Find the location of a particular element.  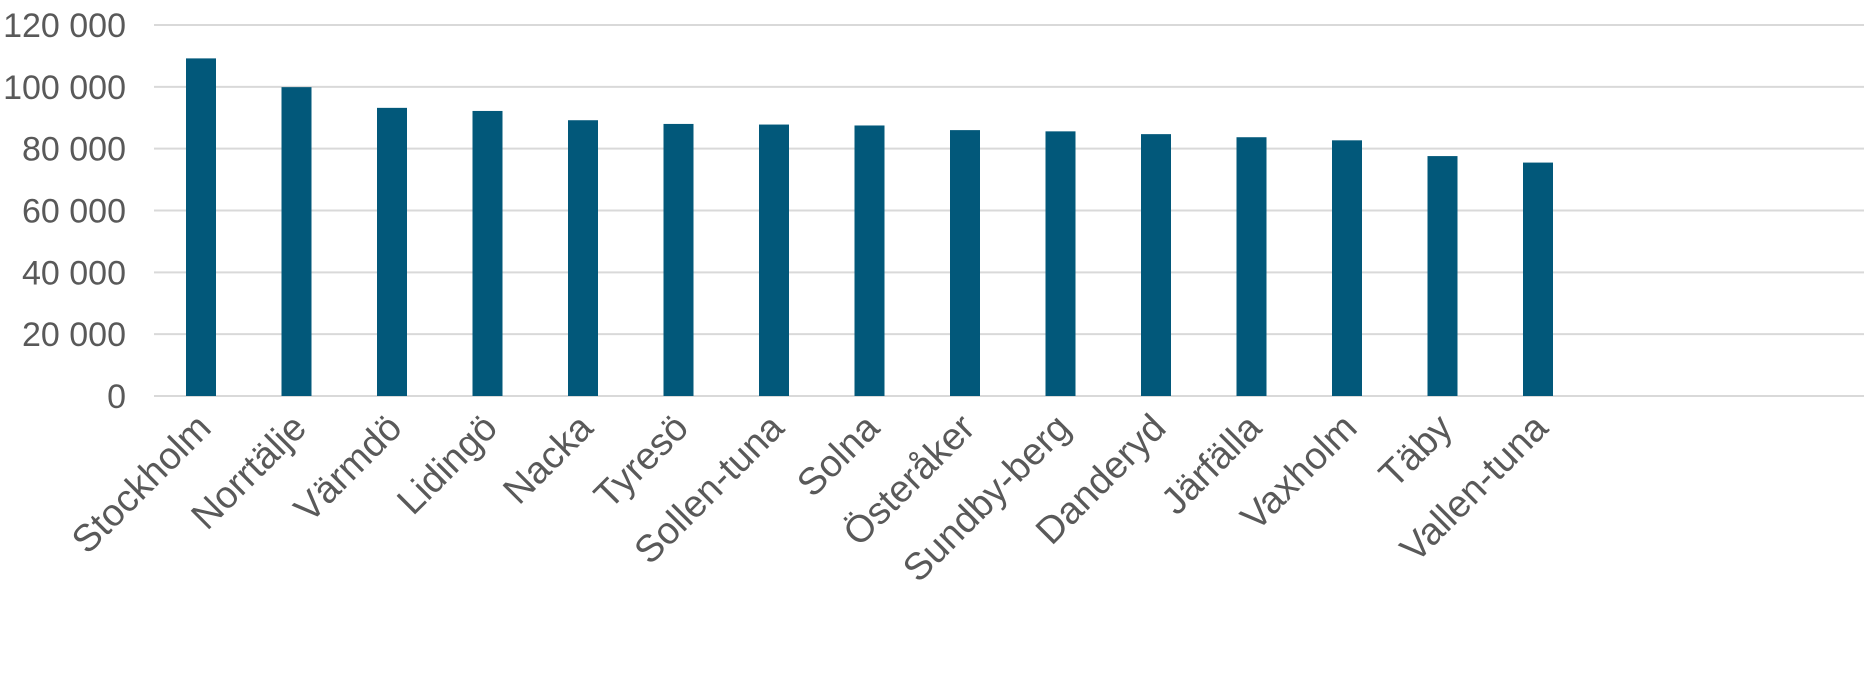

y-tick-label: 20 000 is located at coordinates (74, 335).